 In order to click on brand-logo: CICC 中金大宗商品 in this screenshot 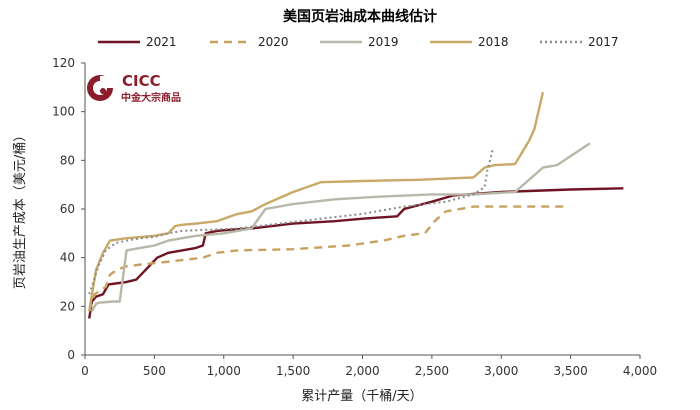, I will do `click(134, 88)`.